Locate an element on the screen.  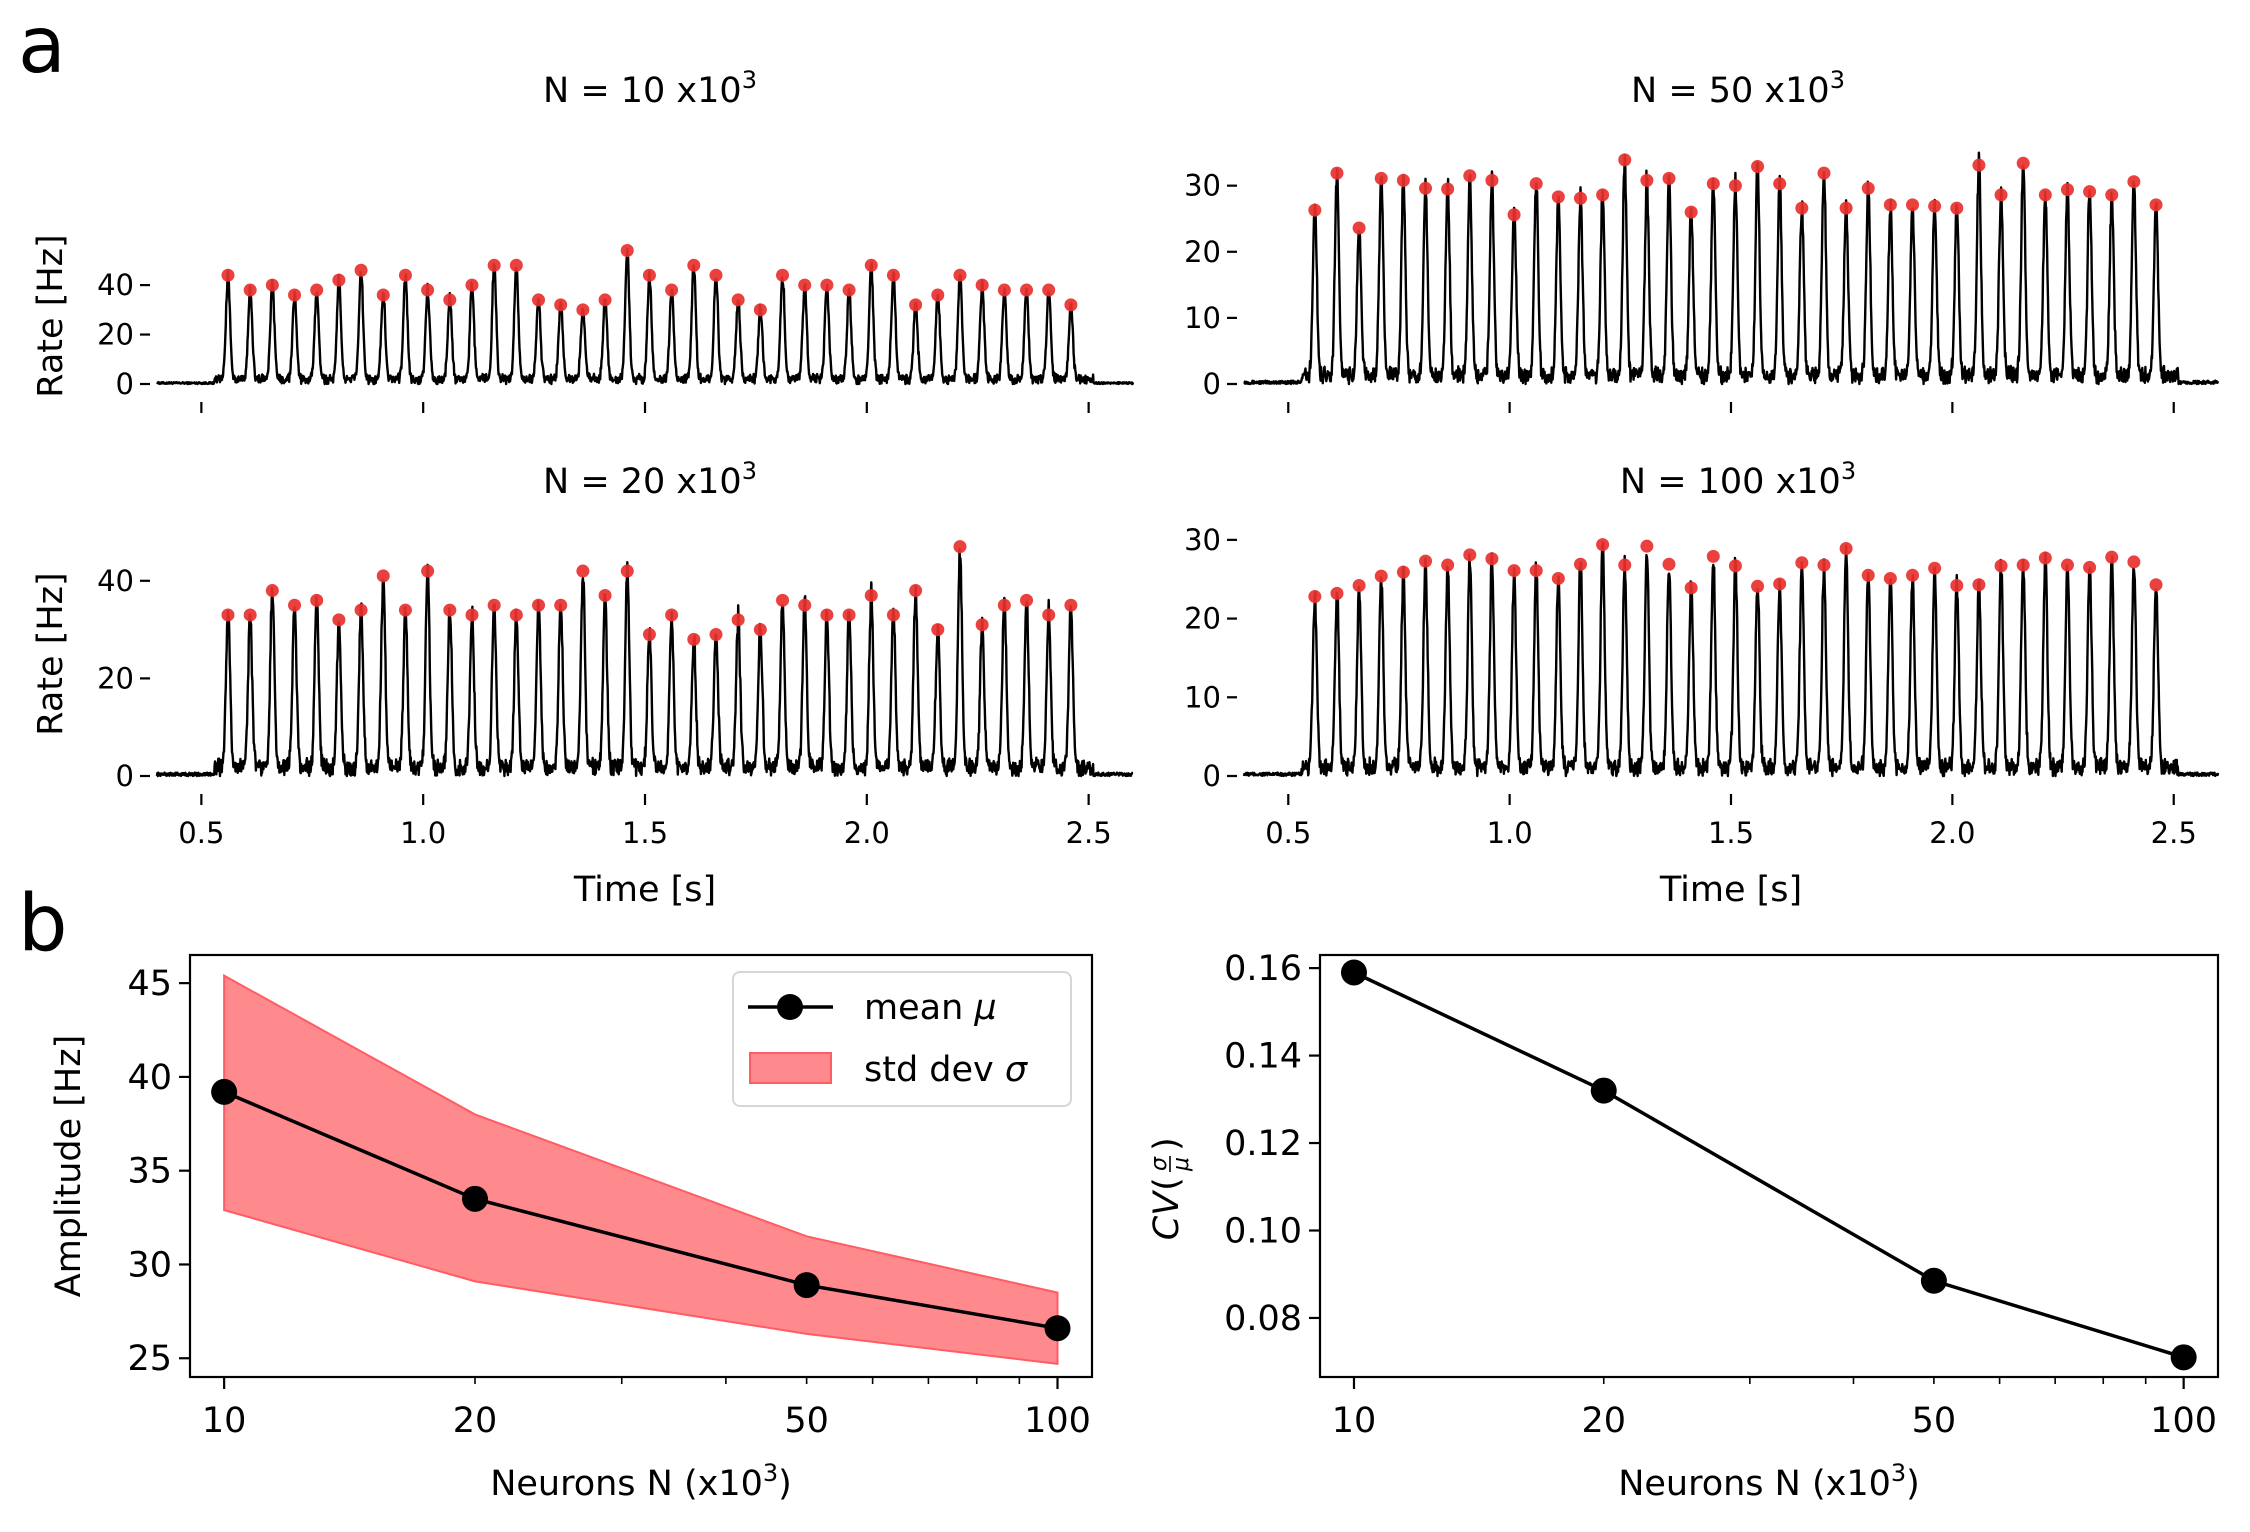
y-axis-label: CV(σμ) is located at coordinates (1170, 1188).